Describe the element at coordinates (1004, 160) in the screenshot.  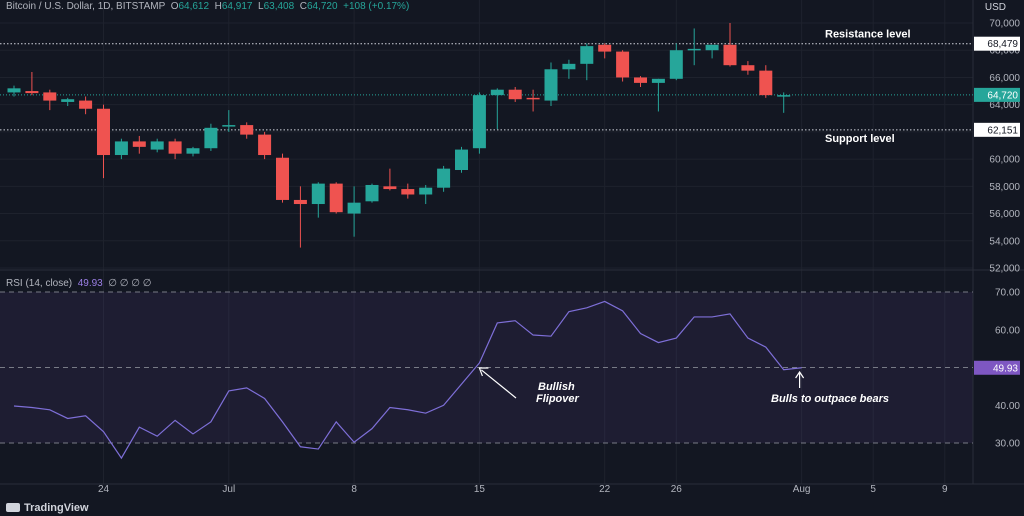
I see `price-tick-label: 60,000` at that location.